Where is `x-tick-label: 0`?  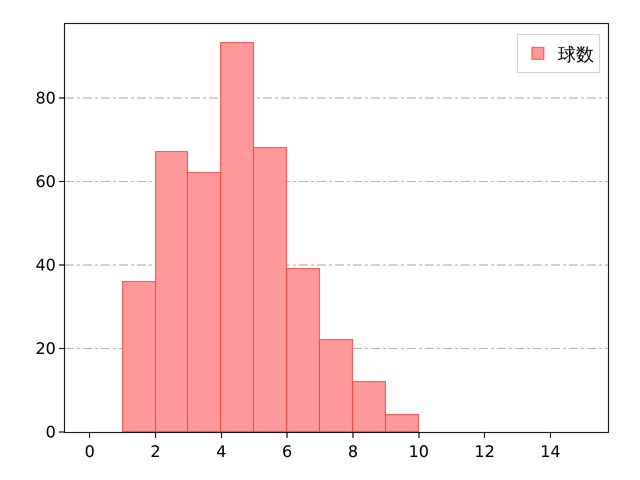
x-tick-label: 0 is located at coordinates (89, 452).